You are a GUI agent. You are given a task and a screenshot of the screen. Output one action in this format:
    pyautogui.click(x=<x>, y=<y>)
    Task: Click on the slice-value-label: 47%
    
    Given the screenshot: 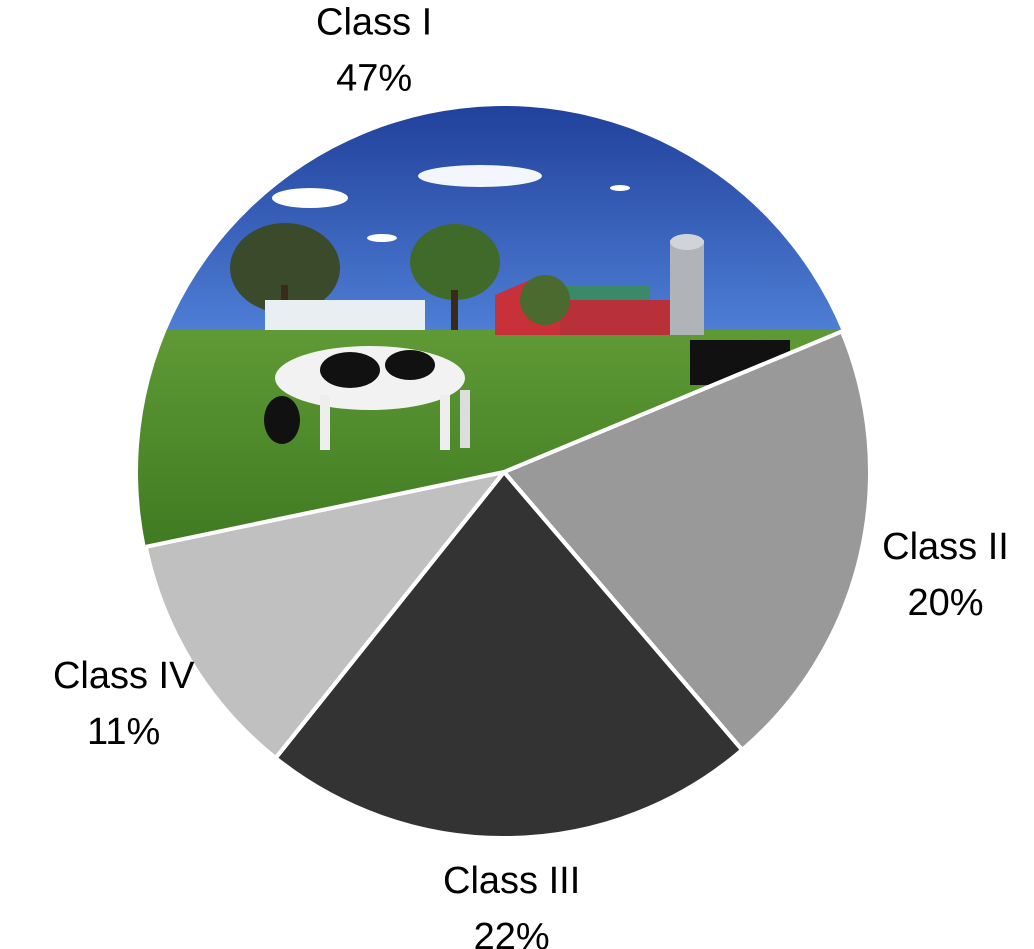 What is the action you would take?
    pyautogui.click(x=374, y=78)
    